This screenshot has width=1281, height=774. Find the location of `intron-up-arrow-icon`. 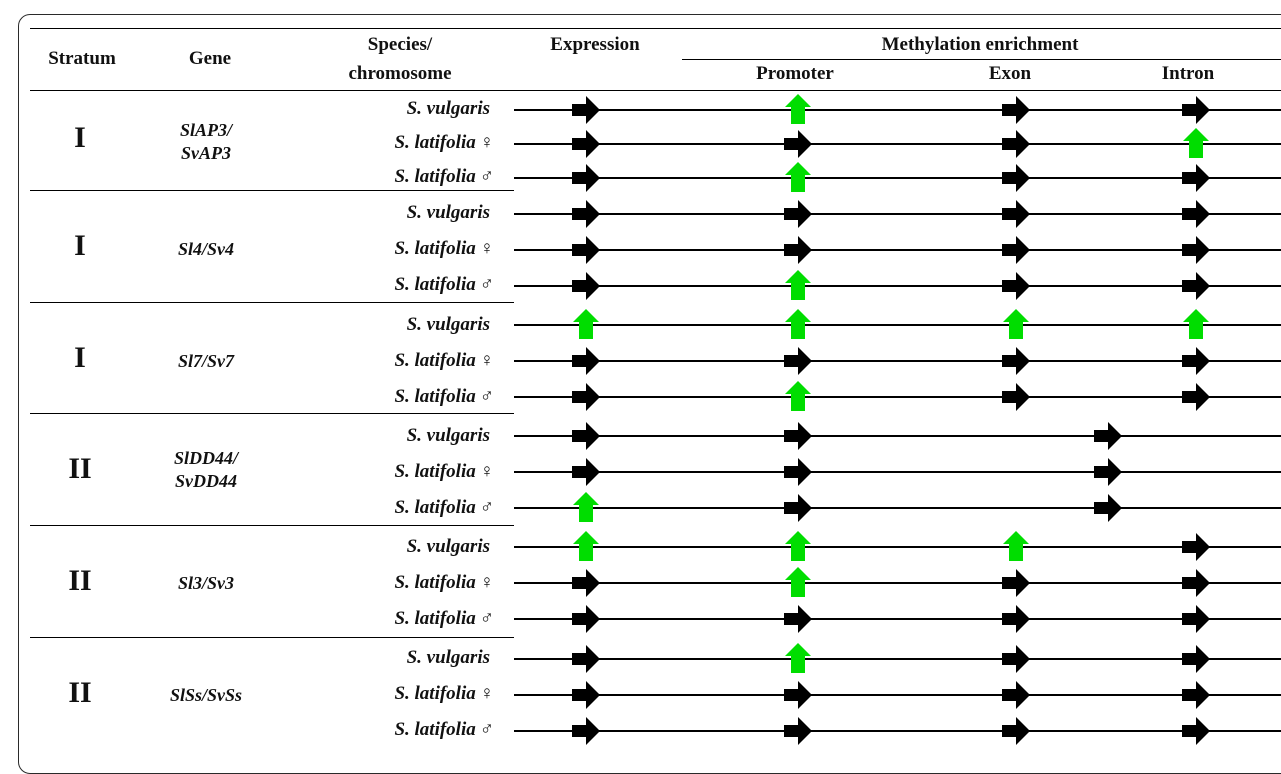

intron-up-arrow-icon is located at coordinates (1196, 324).